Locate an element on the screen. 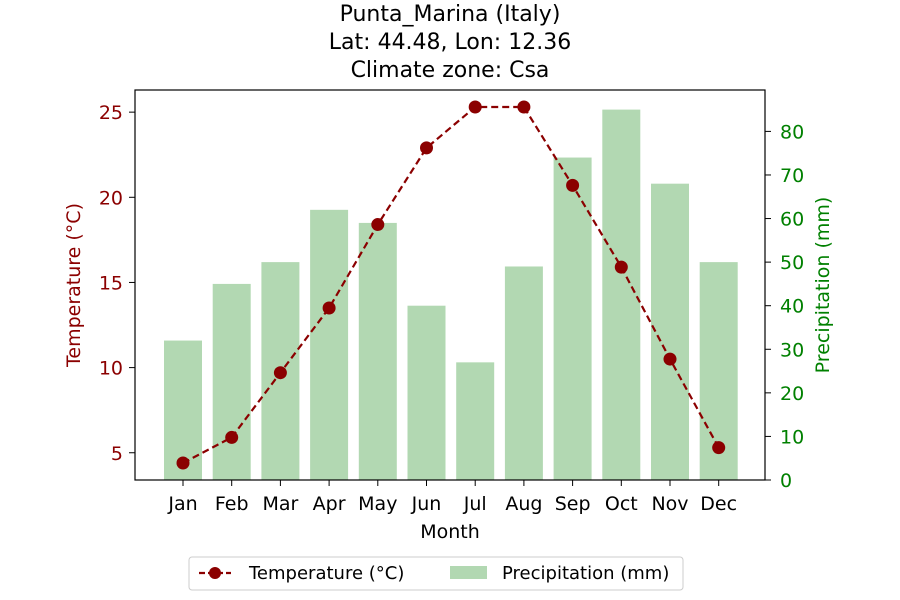 The width and height of the screenshot is (900, 600). x-tick-label: Jun is located at coordinates (426, 504).